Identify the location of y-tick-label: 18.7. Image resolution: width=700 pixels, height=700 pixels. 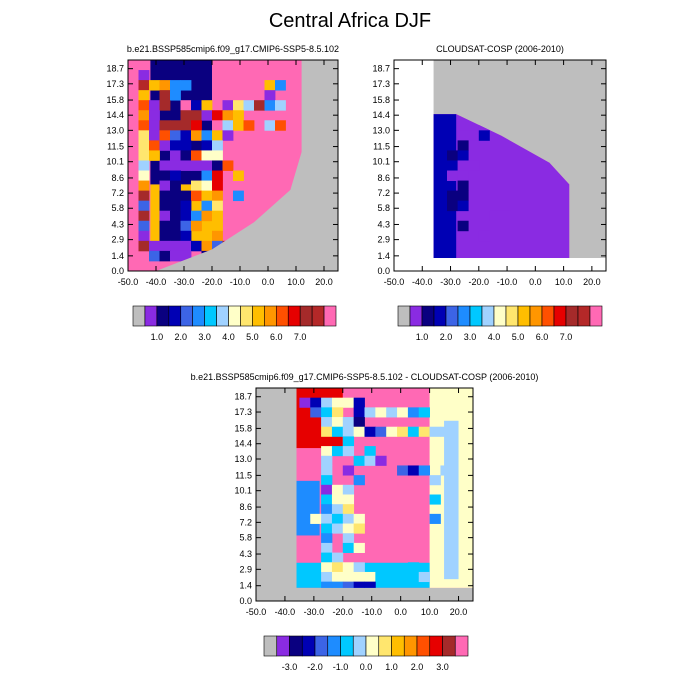
(381, 69).